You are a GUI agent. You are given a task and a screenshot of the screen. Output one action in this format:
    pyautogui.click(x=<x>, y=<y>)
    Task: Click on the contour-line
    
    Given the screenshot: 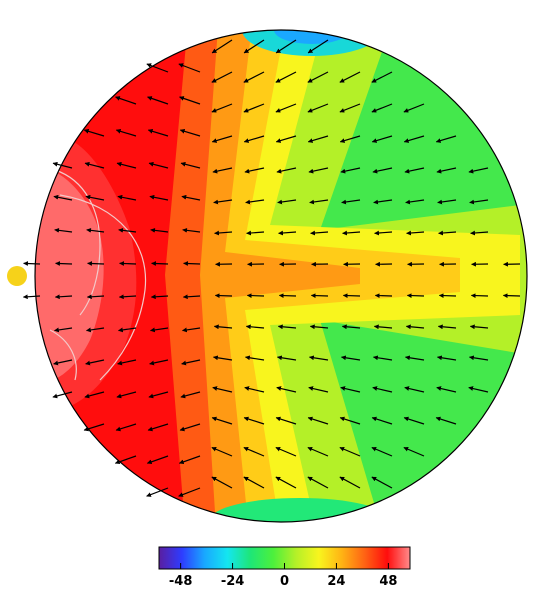 What is the action you would take?
    pyautogui.click(x=103, y=287)
    